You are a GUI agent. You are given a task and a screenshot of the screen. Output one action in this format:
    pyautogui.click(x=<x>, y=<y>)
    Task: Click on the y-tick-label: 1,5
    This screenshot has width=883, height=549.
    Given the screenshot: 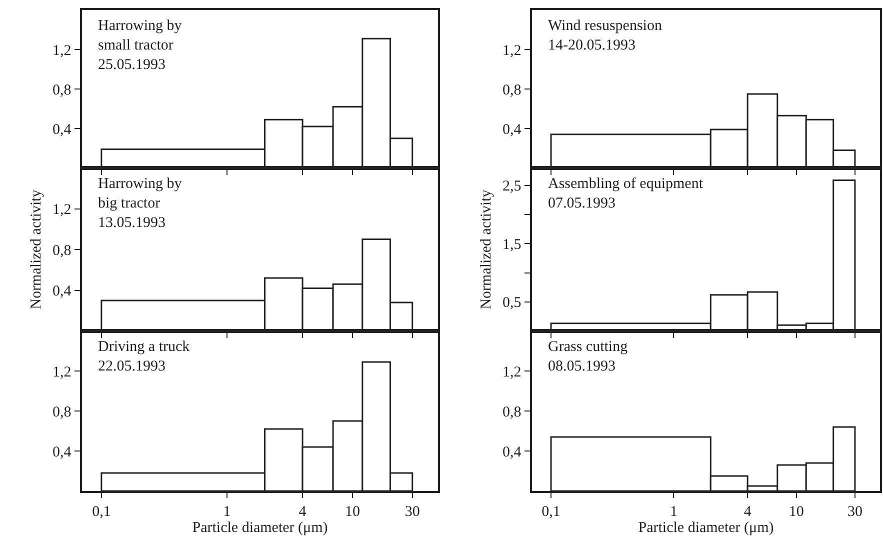 What is the action you would take?
    pyautogui.click(x=512, y=244)
    